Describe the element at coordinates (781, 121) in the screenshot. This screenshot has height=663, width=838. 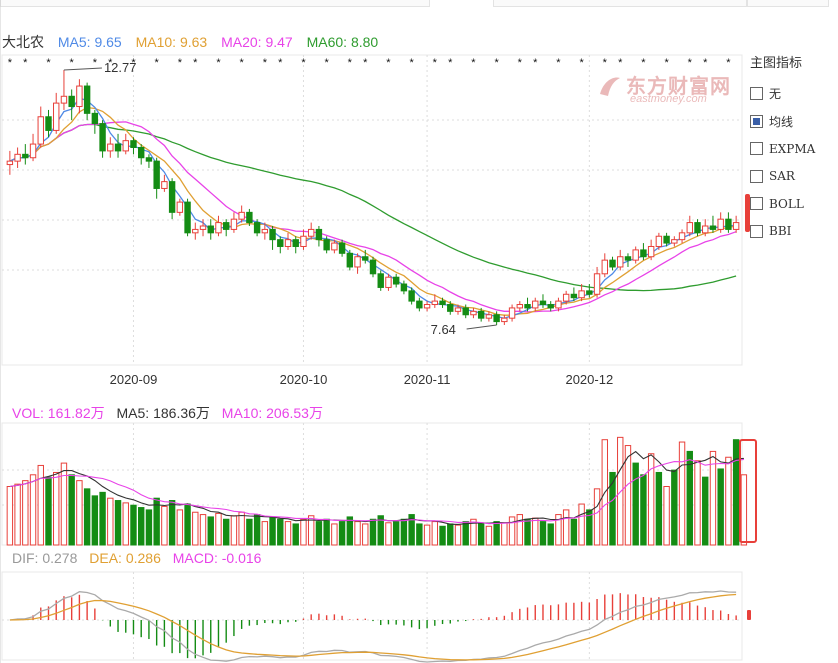
I see `indicator-option-label: 均线` at that location.